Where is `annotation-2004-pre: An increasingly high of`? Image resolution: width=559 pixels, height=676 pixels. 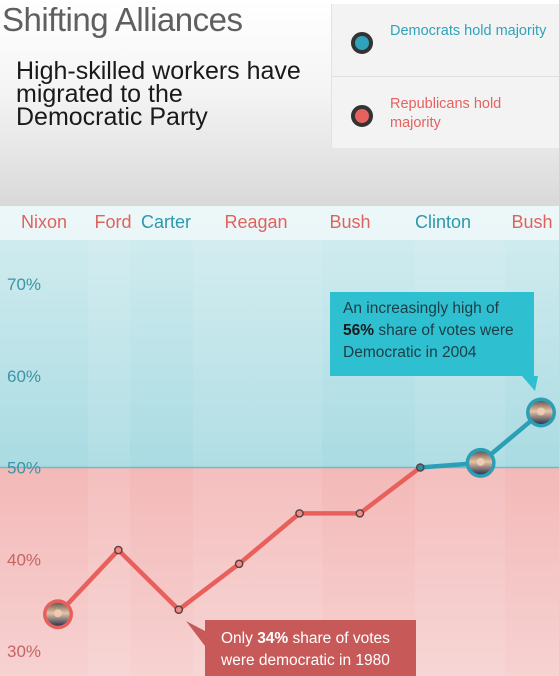
annotation-2004-pre: An increasingly high of is located at coordinates (421, 308).